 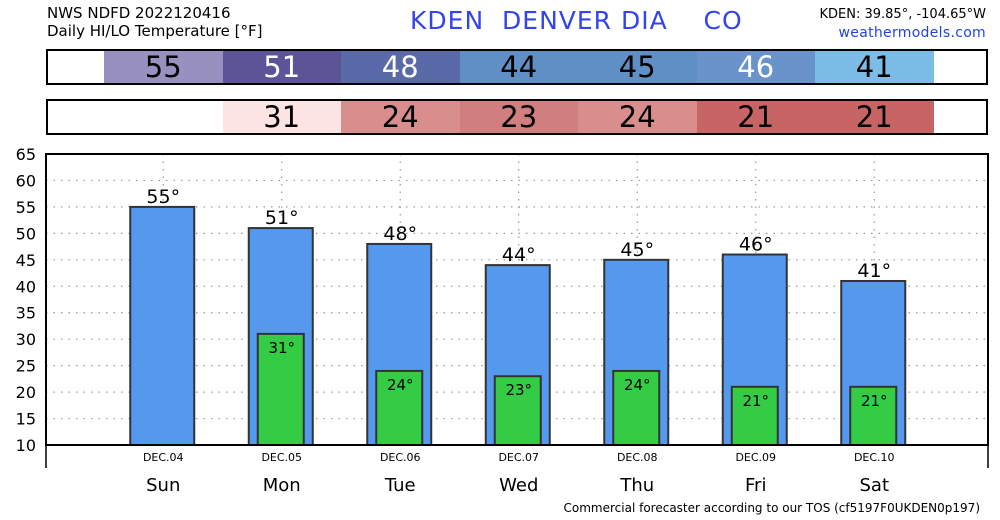 What do you see at coordinates (903, 14) in the screenshot?
I see `coords-readout: KDEN: 39.85°, -104.65°W` at bounding box center [903, 14].